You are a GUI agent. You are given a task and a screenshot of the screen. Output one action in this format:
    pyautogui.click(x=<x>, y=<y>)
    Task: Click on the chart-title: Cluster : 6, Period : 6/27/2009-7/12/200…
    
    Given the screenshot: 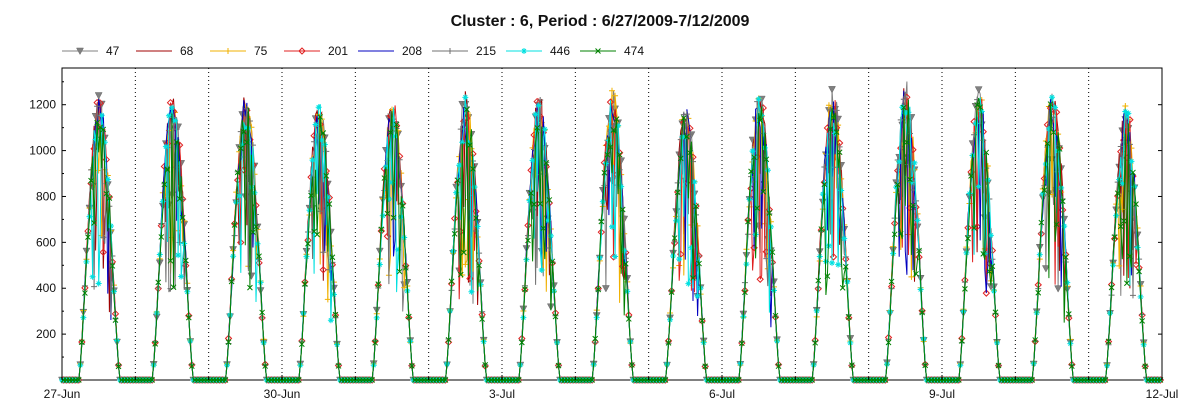 What is the action you would take?
    pyautogui.click(x=600, y=21)
    